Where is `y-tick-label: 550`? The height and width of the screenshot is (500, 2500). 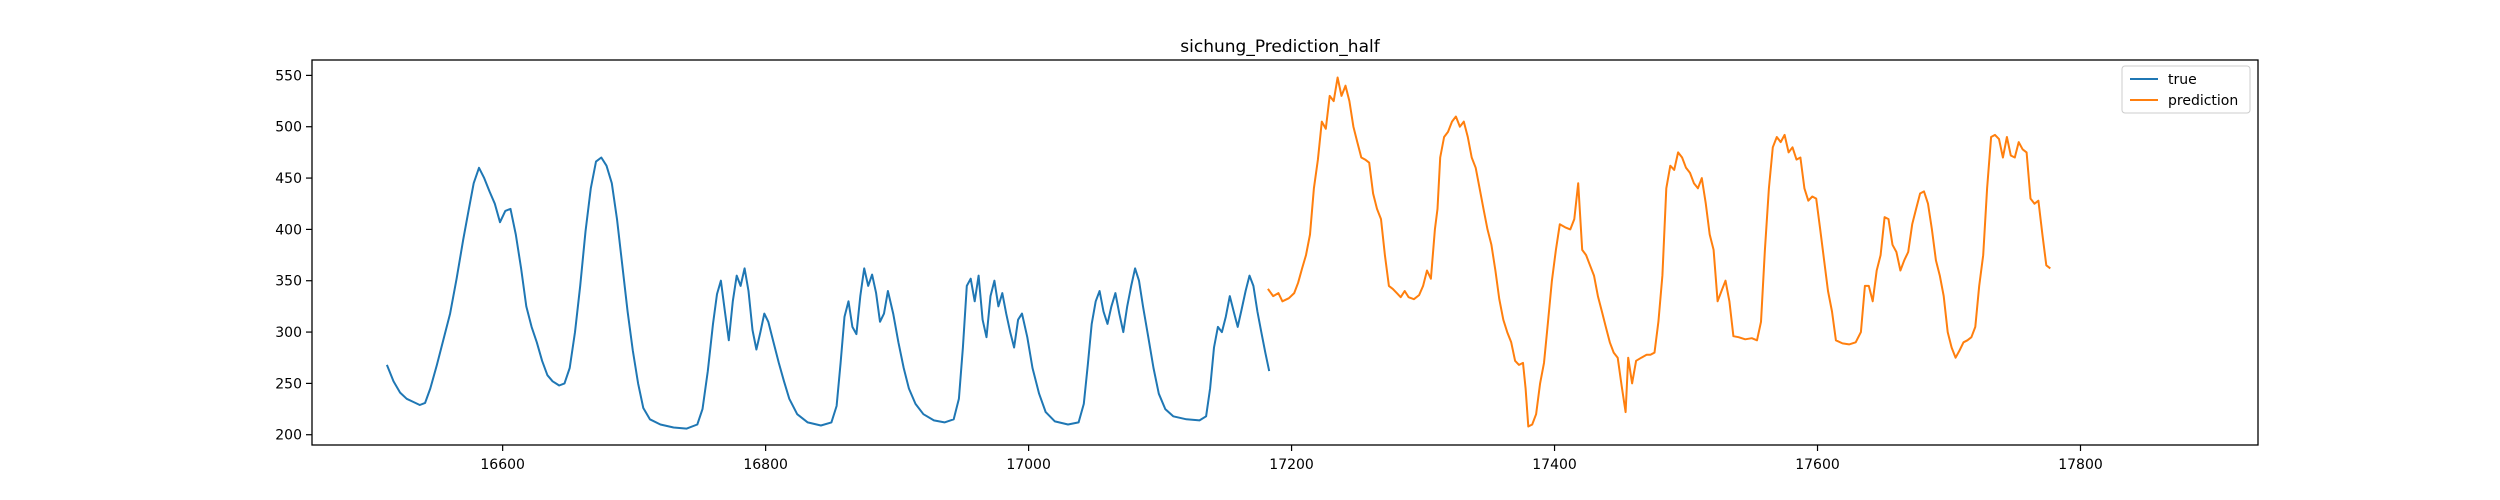
y-tick-label: 550 is located at coordinates (288, 76).